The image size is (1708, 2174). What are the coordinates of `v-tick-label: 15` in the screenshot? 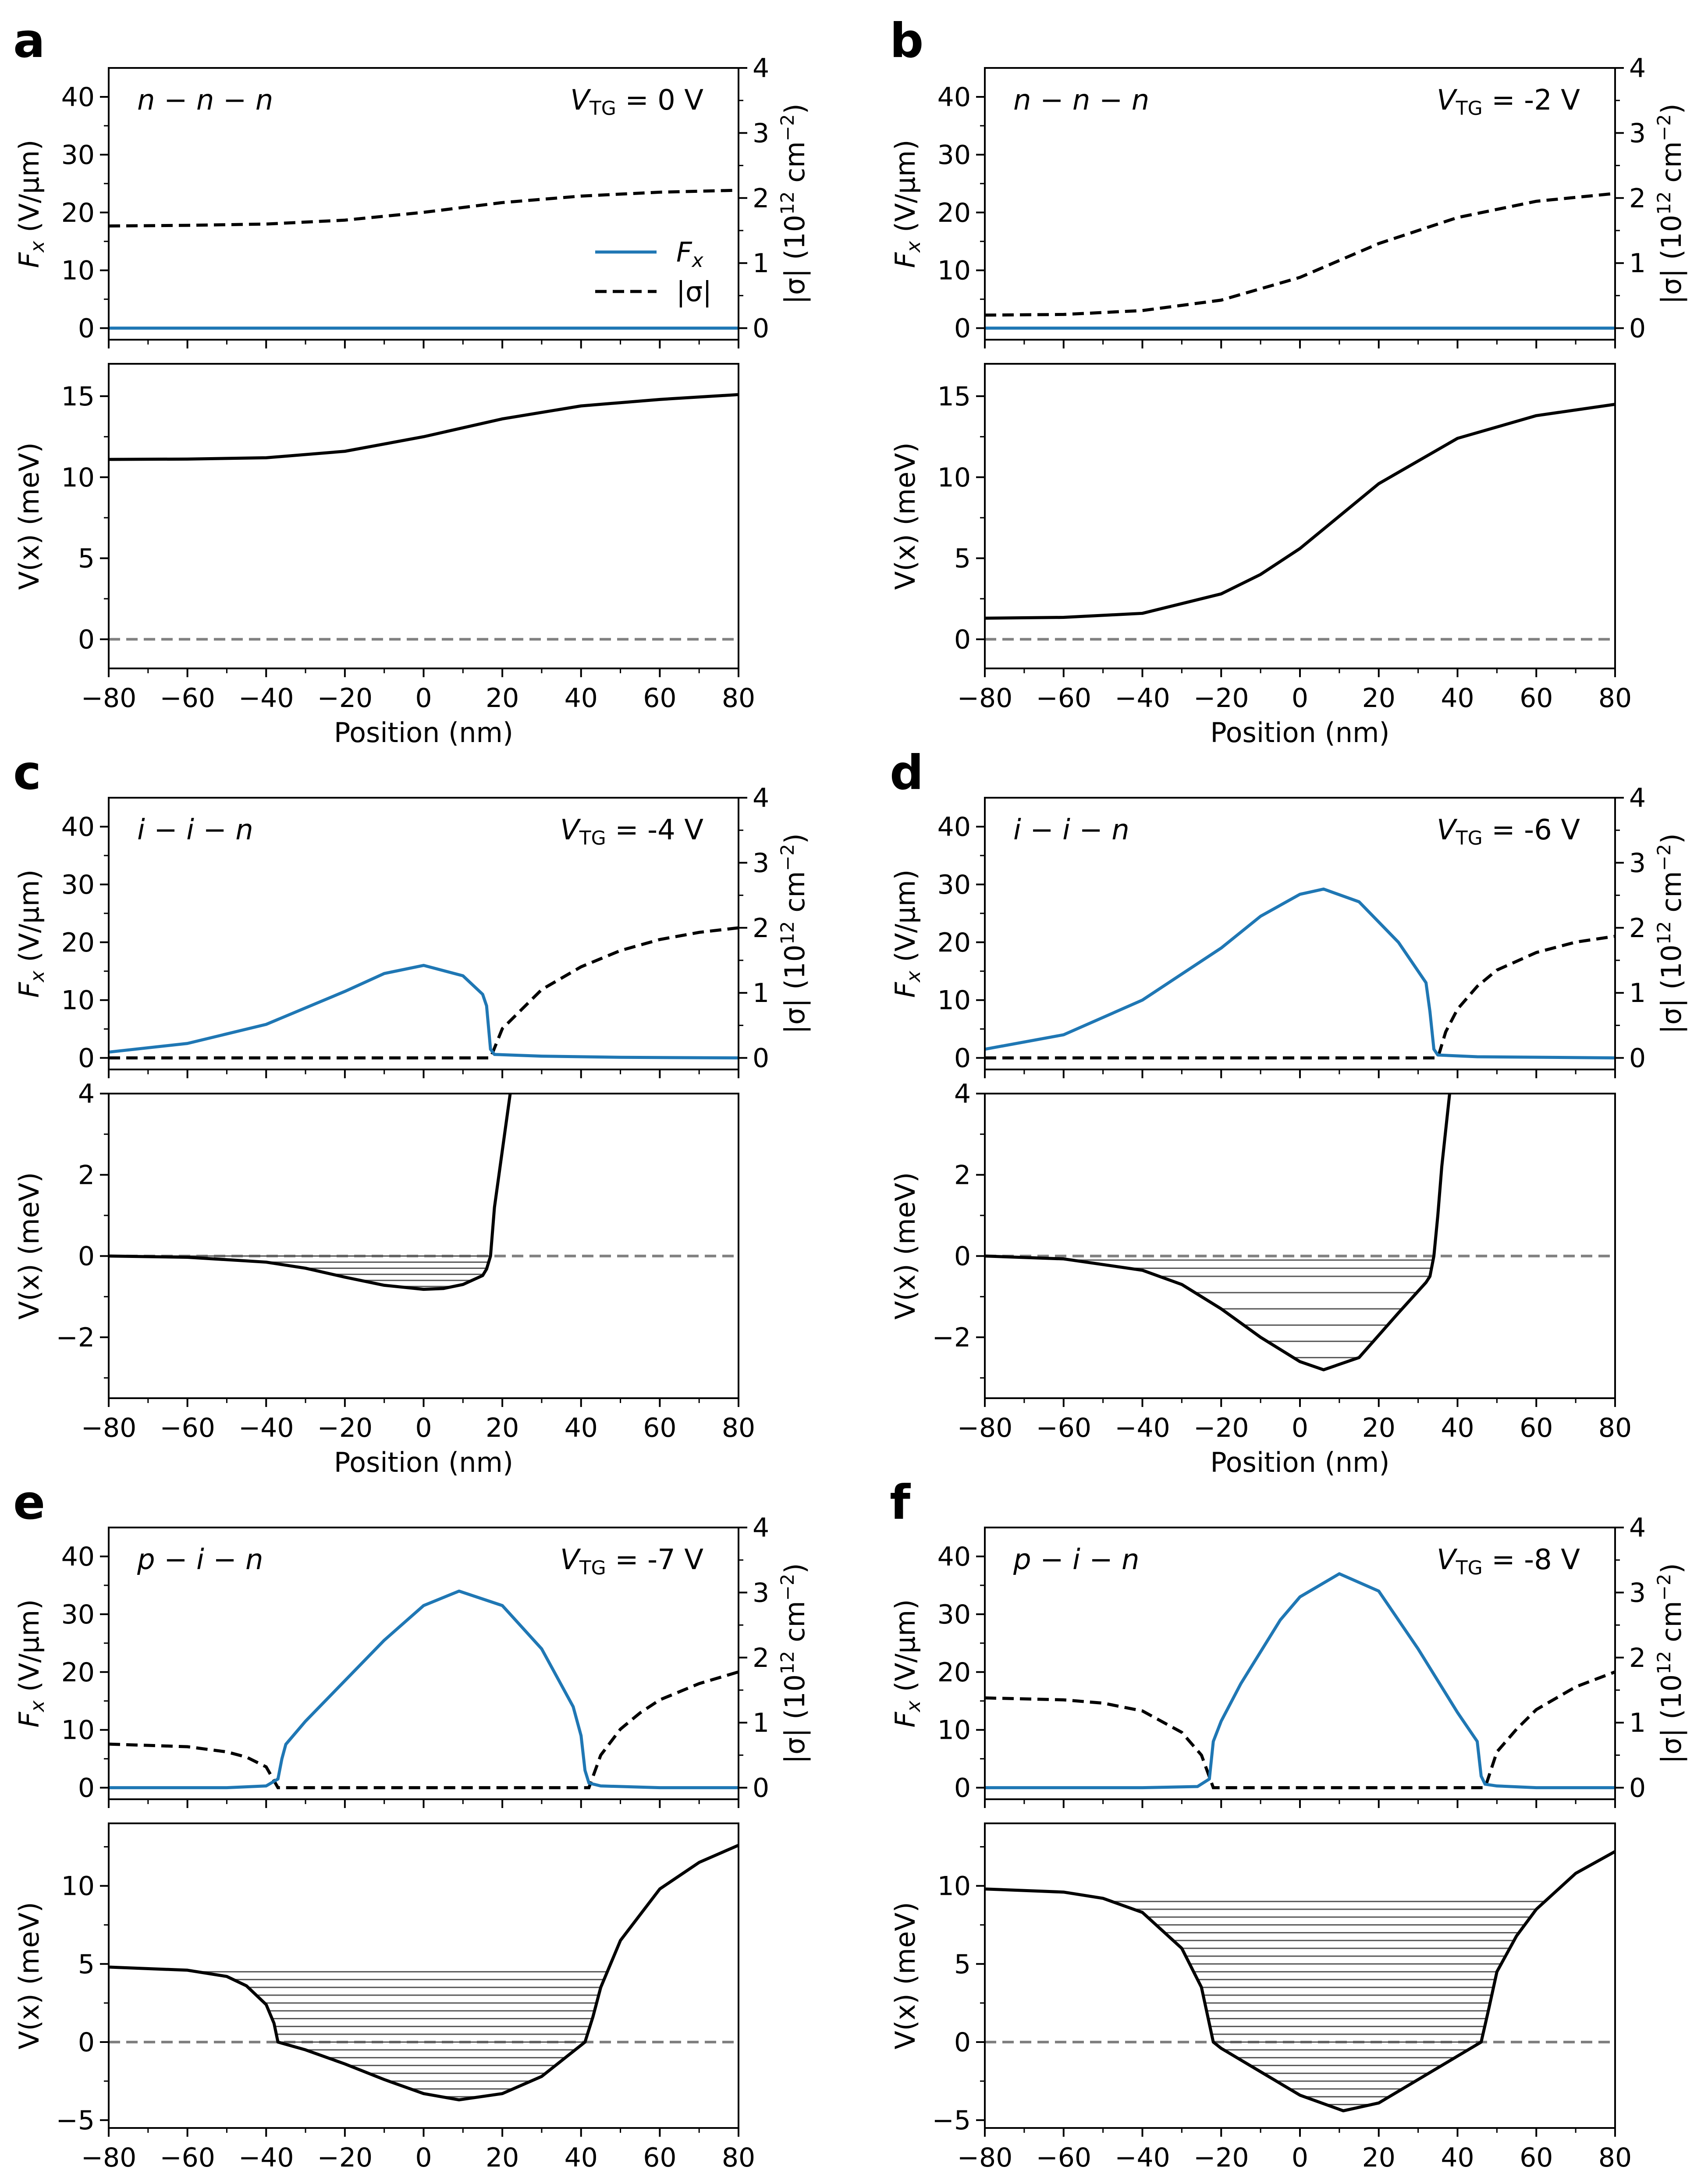 It's located at (78, 396).